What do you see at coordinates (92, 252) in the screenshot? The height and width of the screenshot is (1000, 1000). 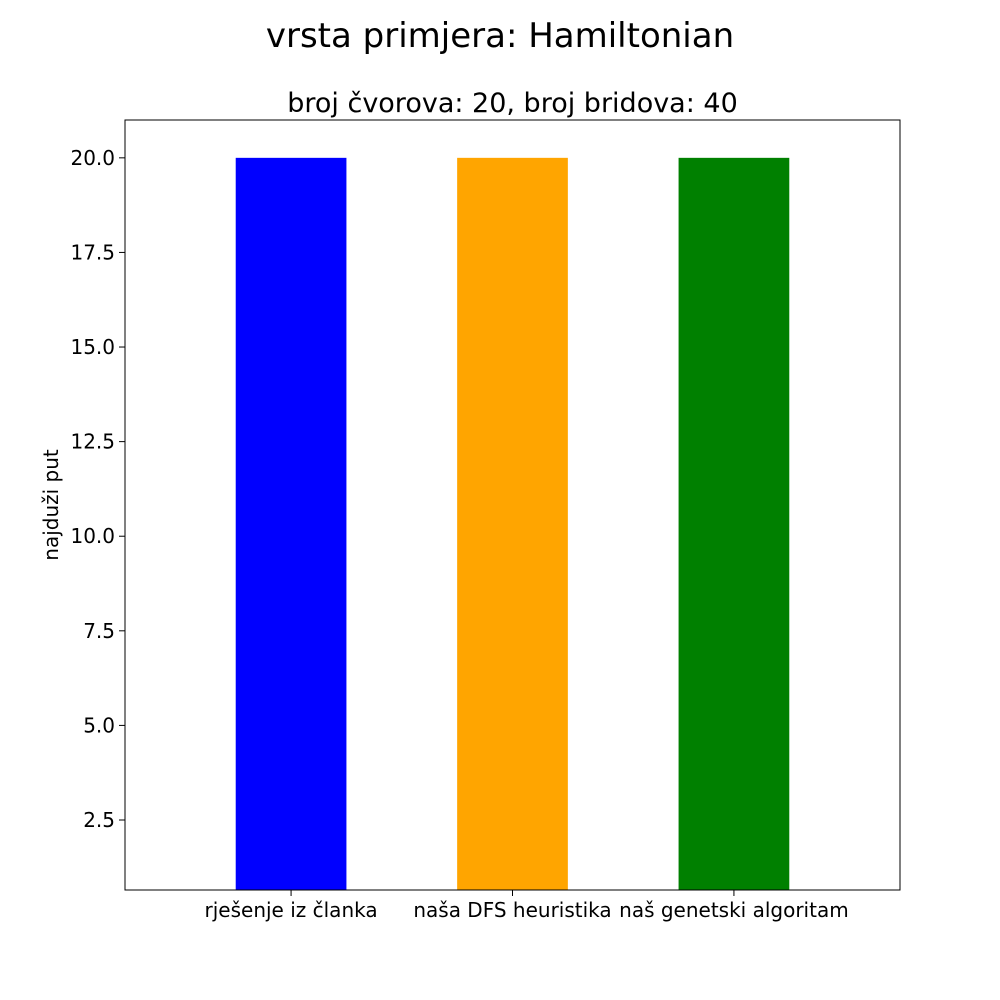 I see `y-tick-label: 17.5` at bounding box center [92, 252].